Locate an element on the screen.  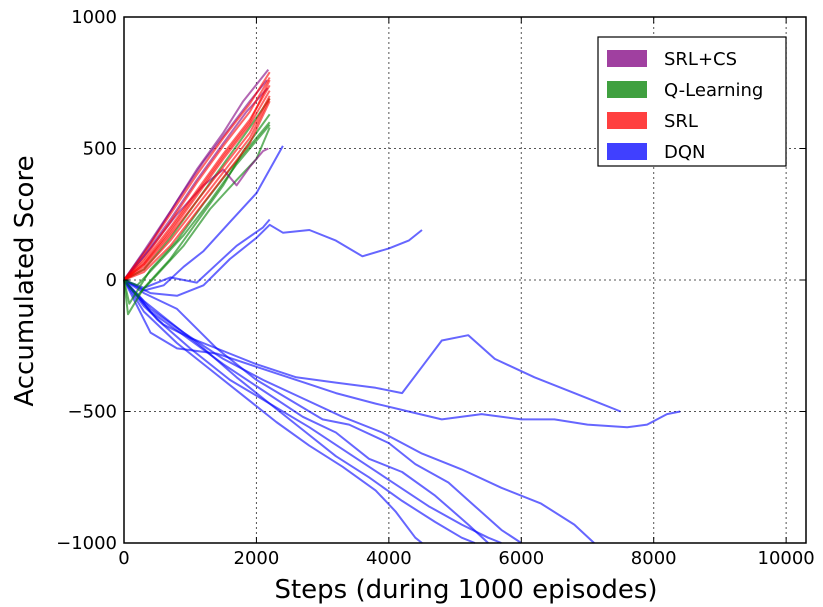
y-tick-label: 0 is located at coordinates (111, 280).